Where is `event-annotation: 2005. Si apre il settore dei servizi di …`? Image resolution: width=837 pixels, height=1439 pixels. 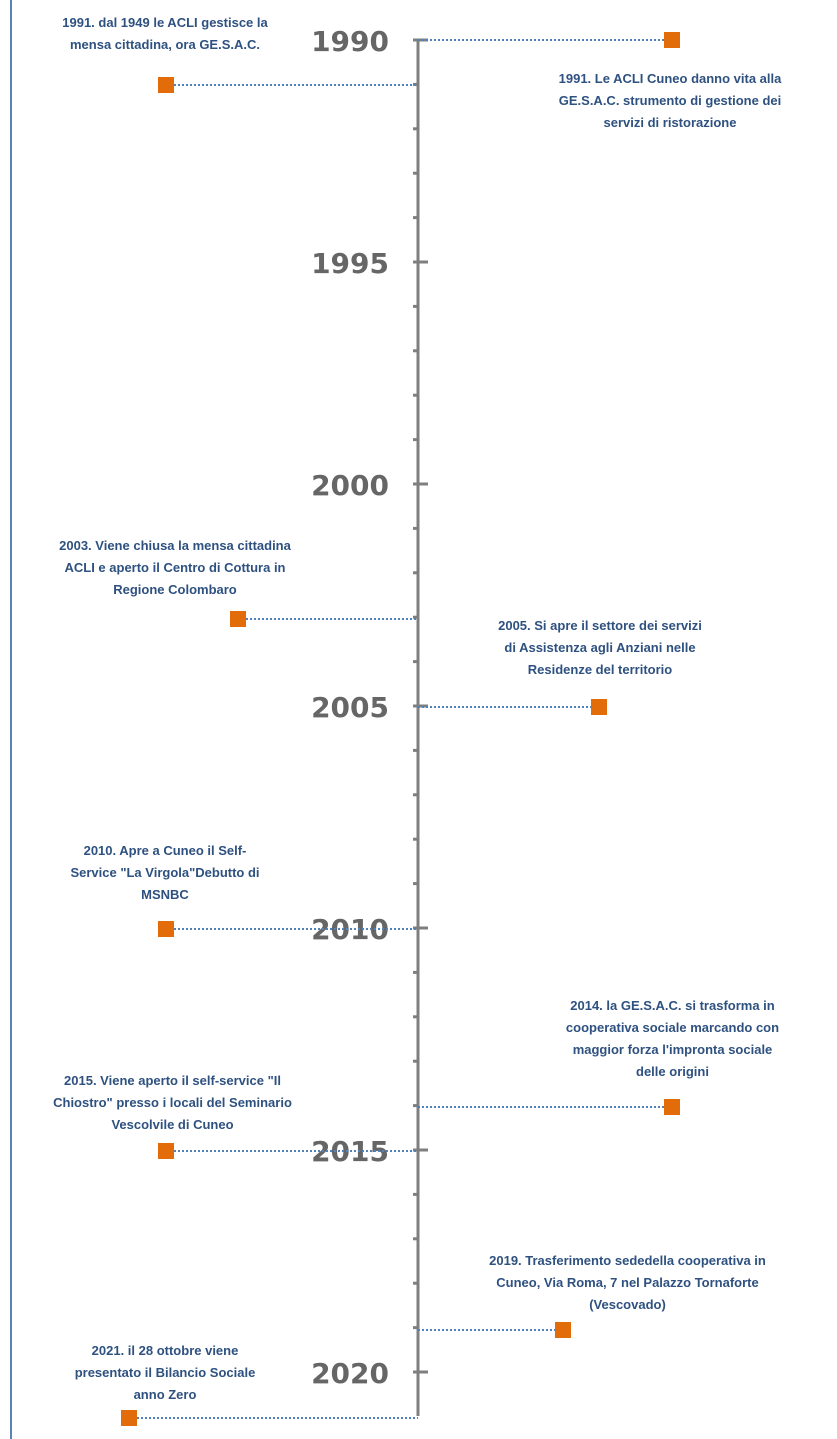
event-annotation: 2005. Si apre il settore dei servizi di … is located at coordinates (600, 647).